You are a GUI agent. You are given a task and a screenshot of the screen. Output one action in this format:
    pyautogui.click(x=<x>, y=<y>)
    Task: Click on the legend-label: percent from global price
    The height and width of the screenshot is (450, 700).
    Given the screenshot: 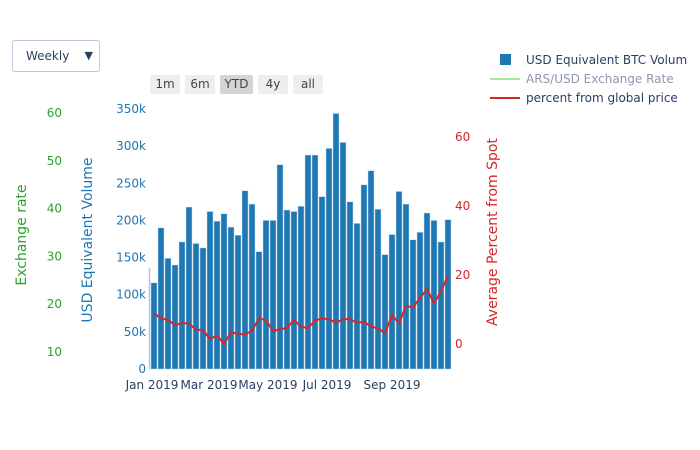 What is the action you would take?
    pyautogui.click(x=602, y=98)
    